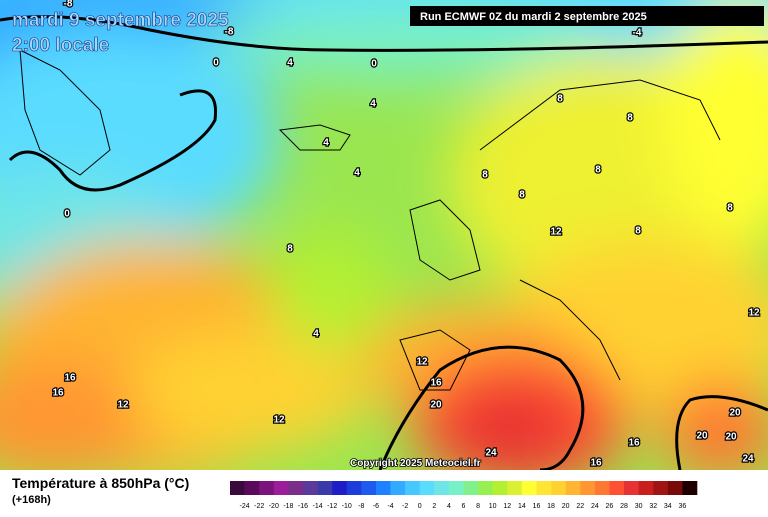 The height and width of the screenshot is (517, 768). What do you see at coordinates (464, 506) in the screenshot?
I see `scale-label: 6` at bounding box center [464, 506].